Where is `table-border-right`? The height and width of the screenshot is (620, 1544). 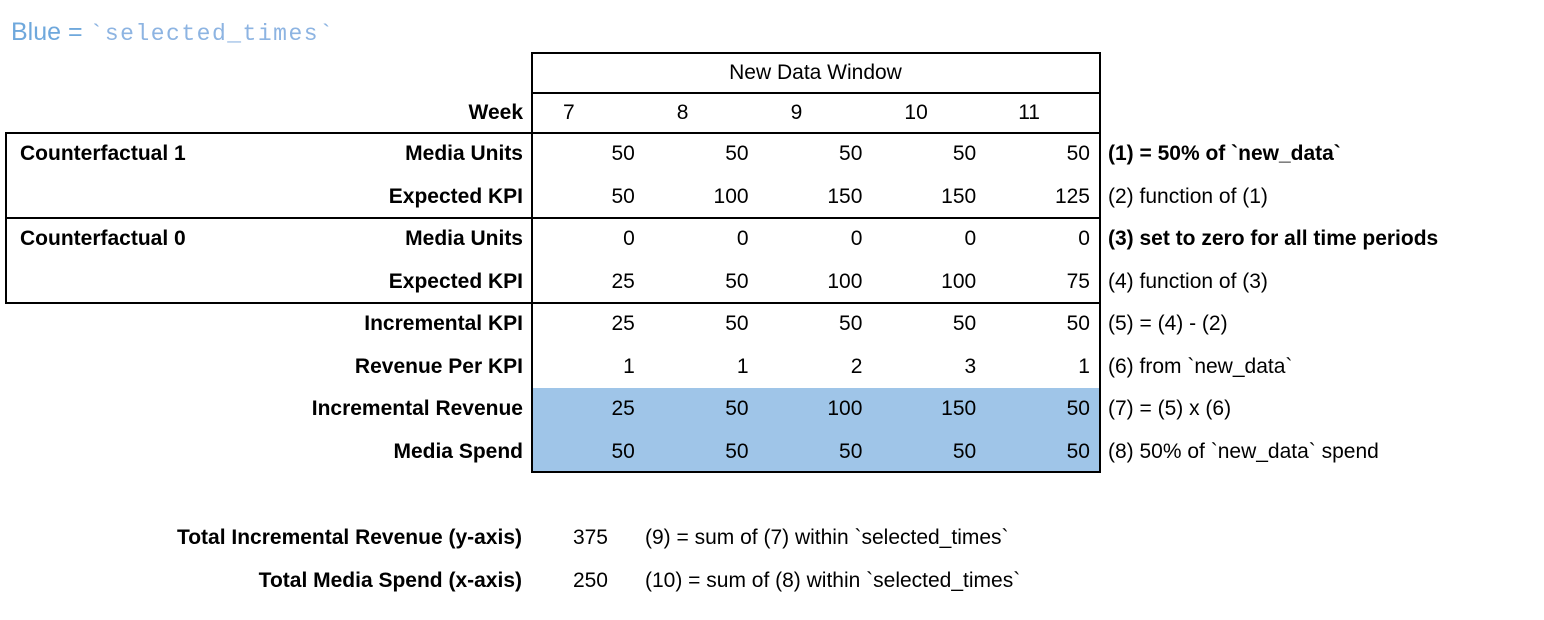 table-border-right is located at coordinates (1100, 262).